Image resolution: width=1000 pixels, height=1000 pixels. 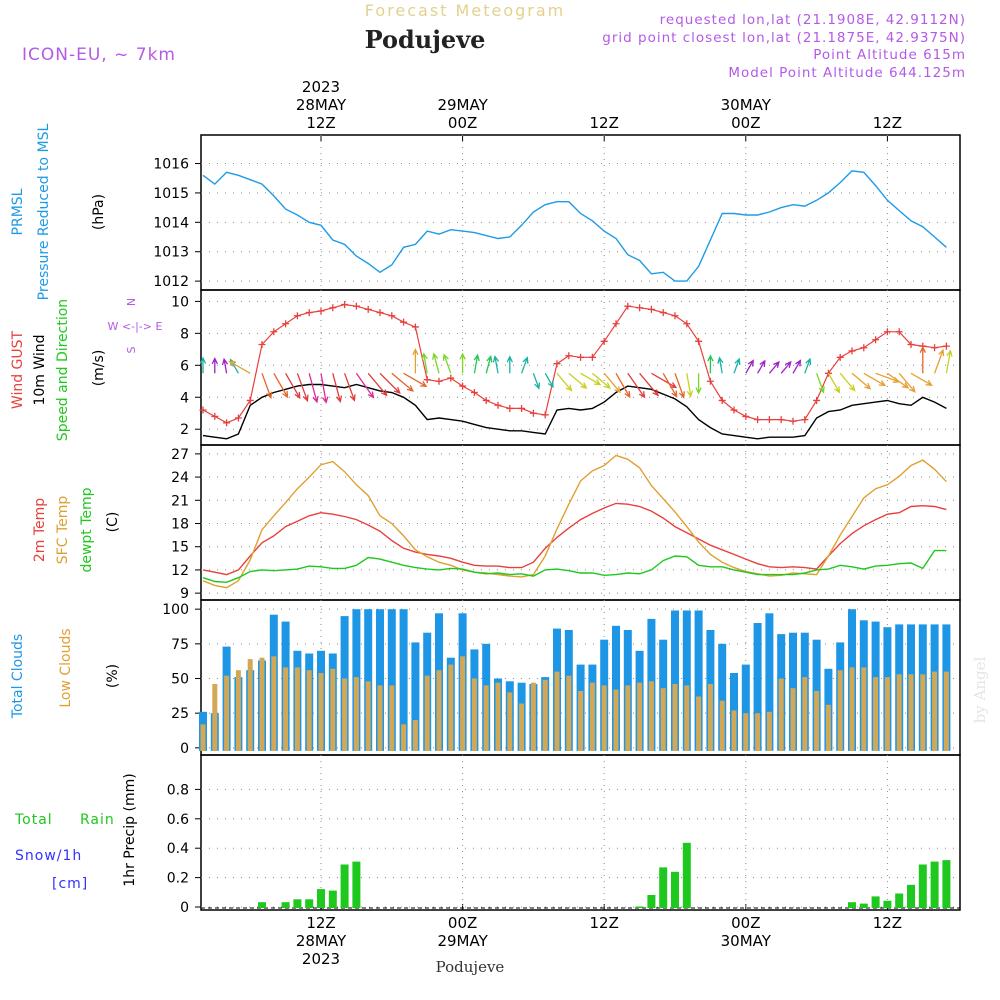 What do you see at coordinates (171, 253) in the screenshot?
I see `y-tick-label: 1013` at bounding box center [171, 253].